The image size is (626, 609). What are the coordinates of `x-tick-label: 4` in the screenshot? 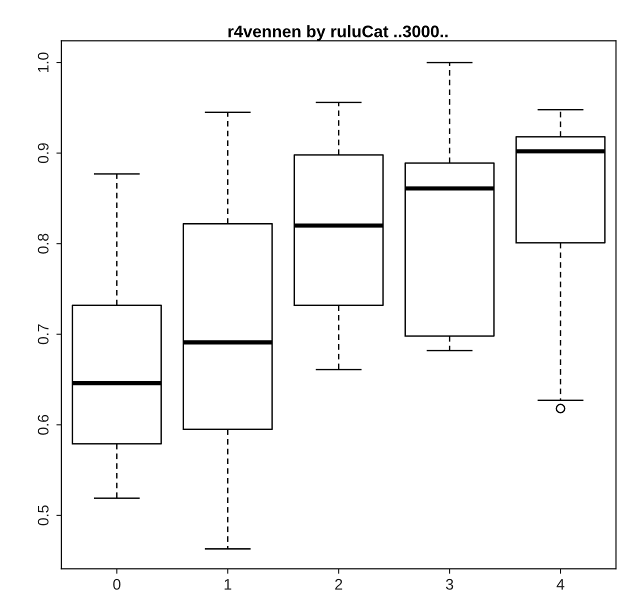 It's located at (560, 584).